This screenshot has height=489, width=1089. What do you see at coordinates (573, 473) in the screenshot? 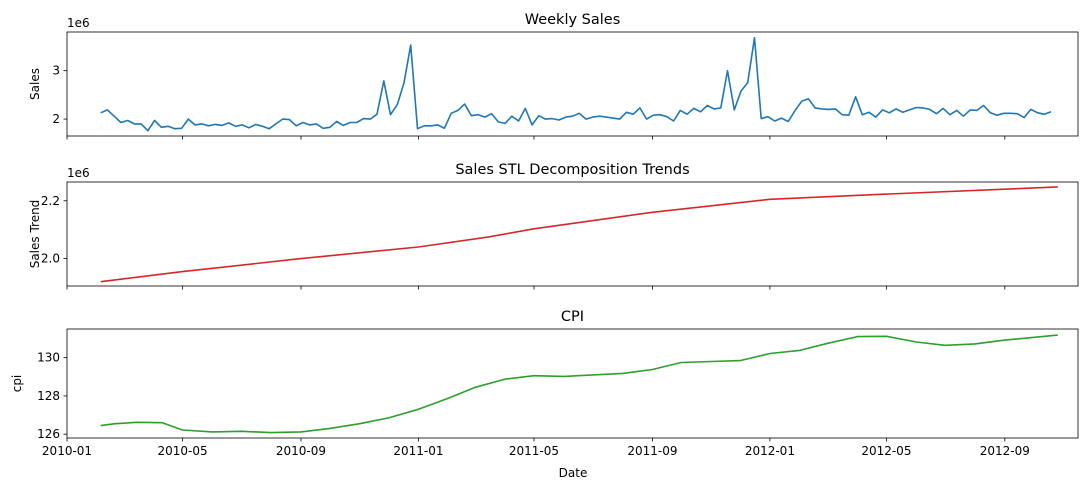
I see `x-axis-label: Date` at bounding box center [573, 473].